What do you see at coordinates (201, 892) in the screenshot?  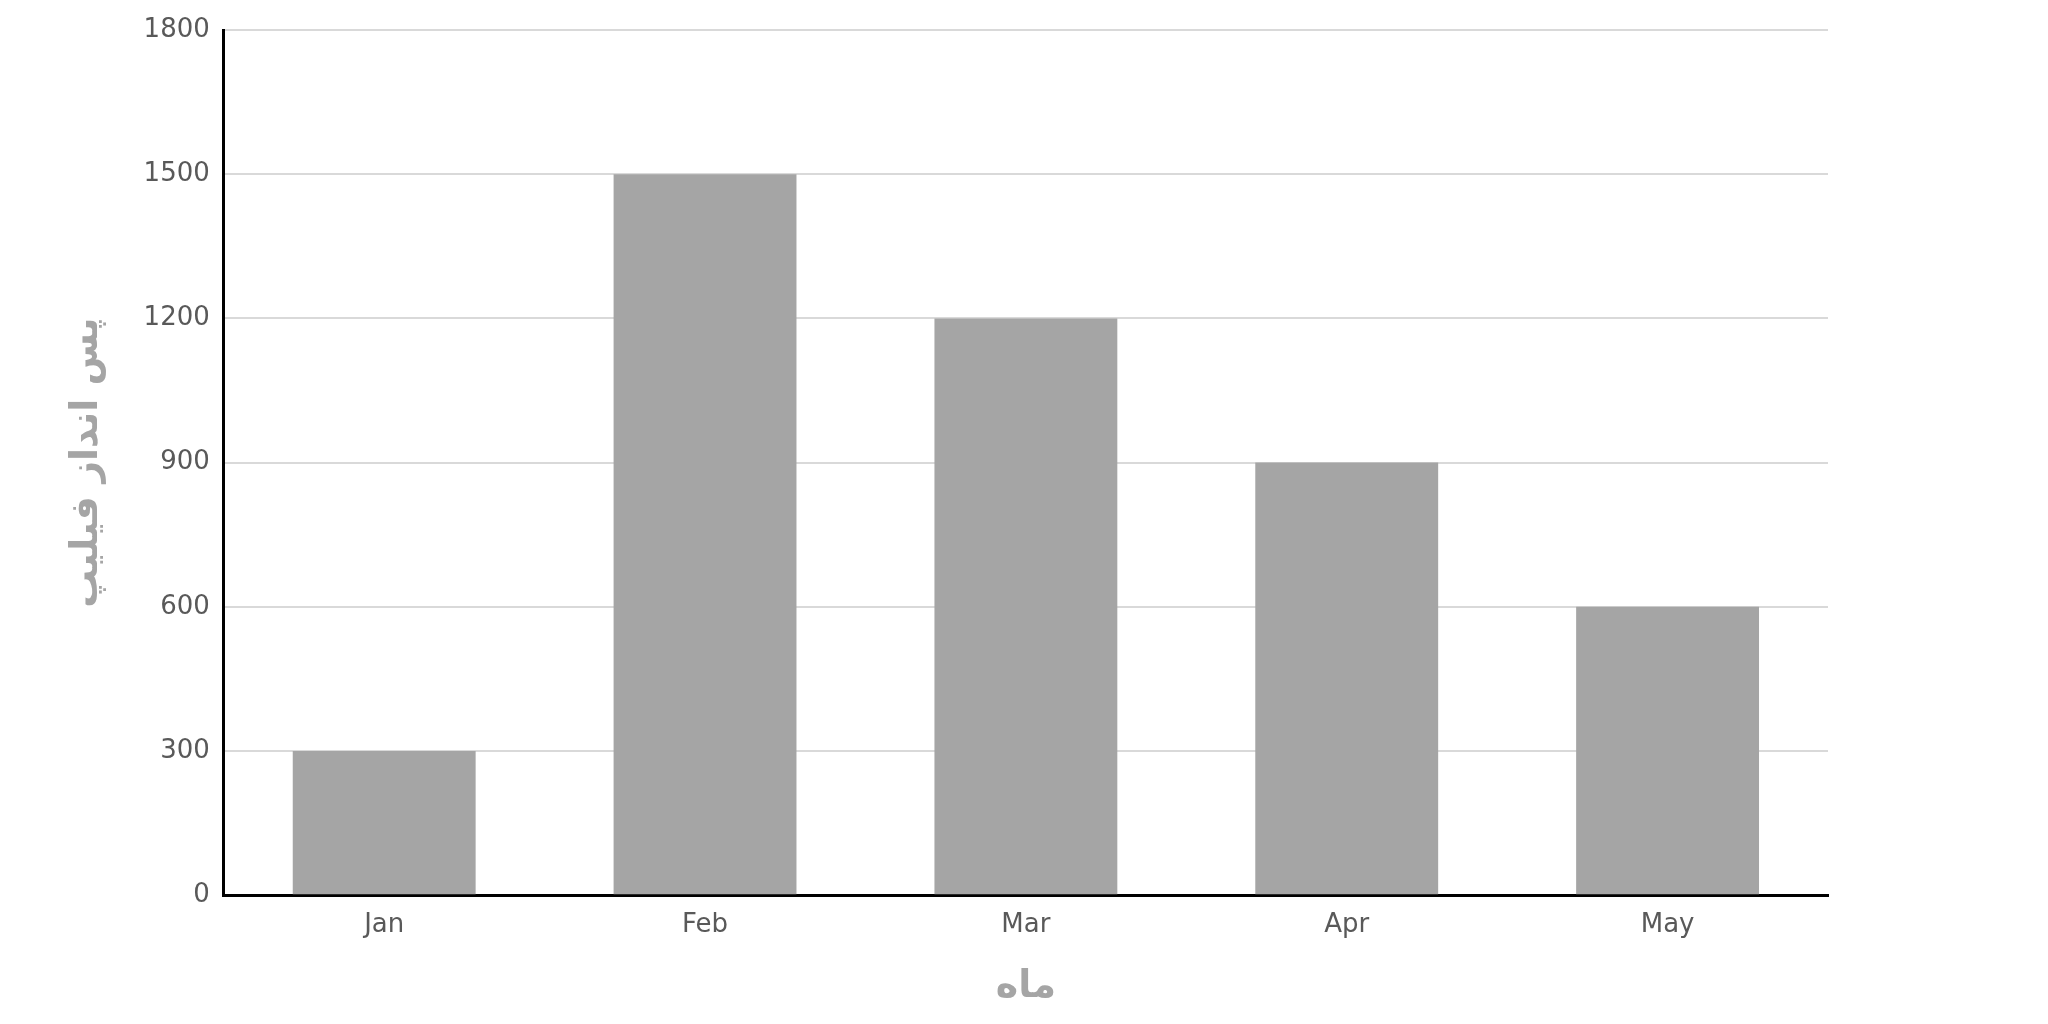 I see `y-tick-label: 0` at bounding box center [201, 892].